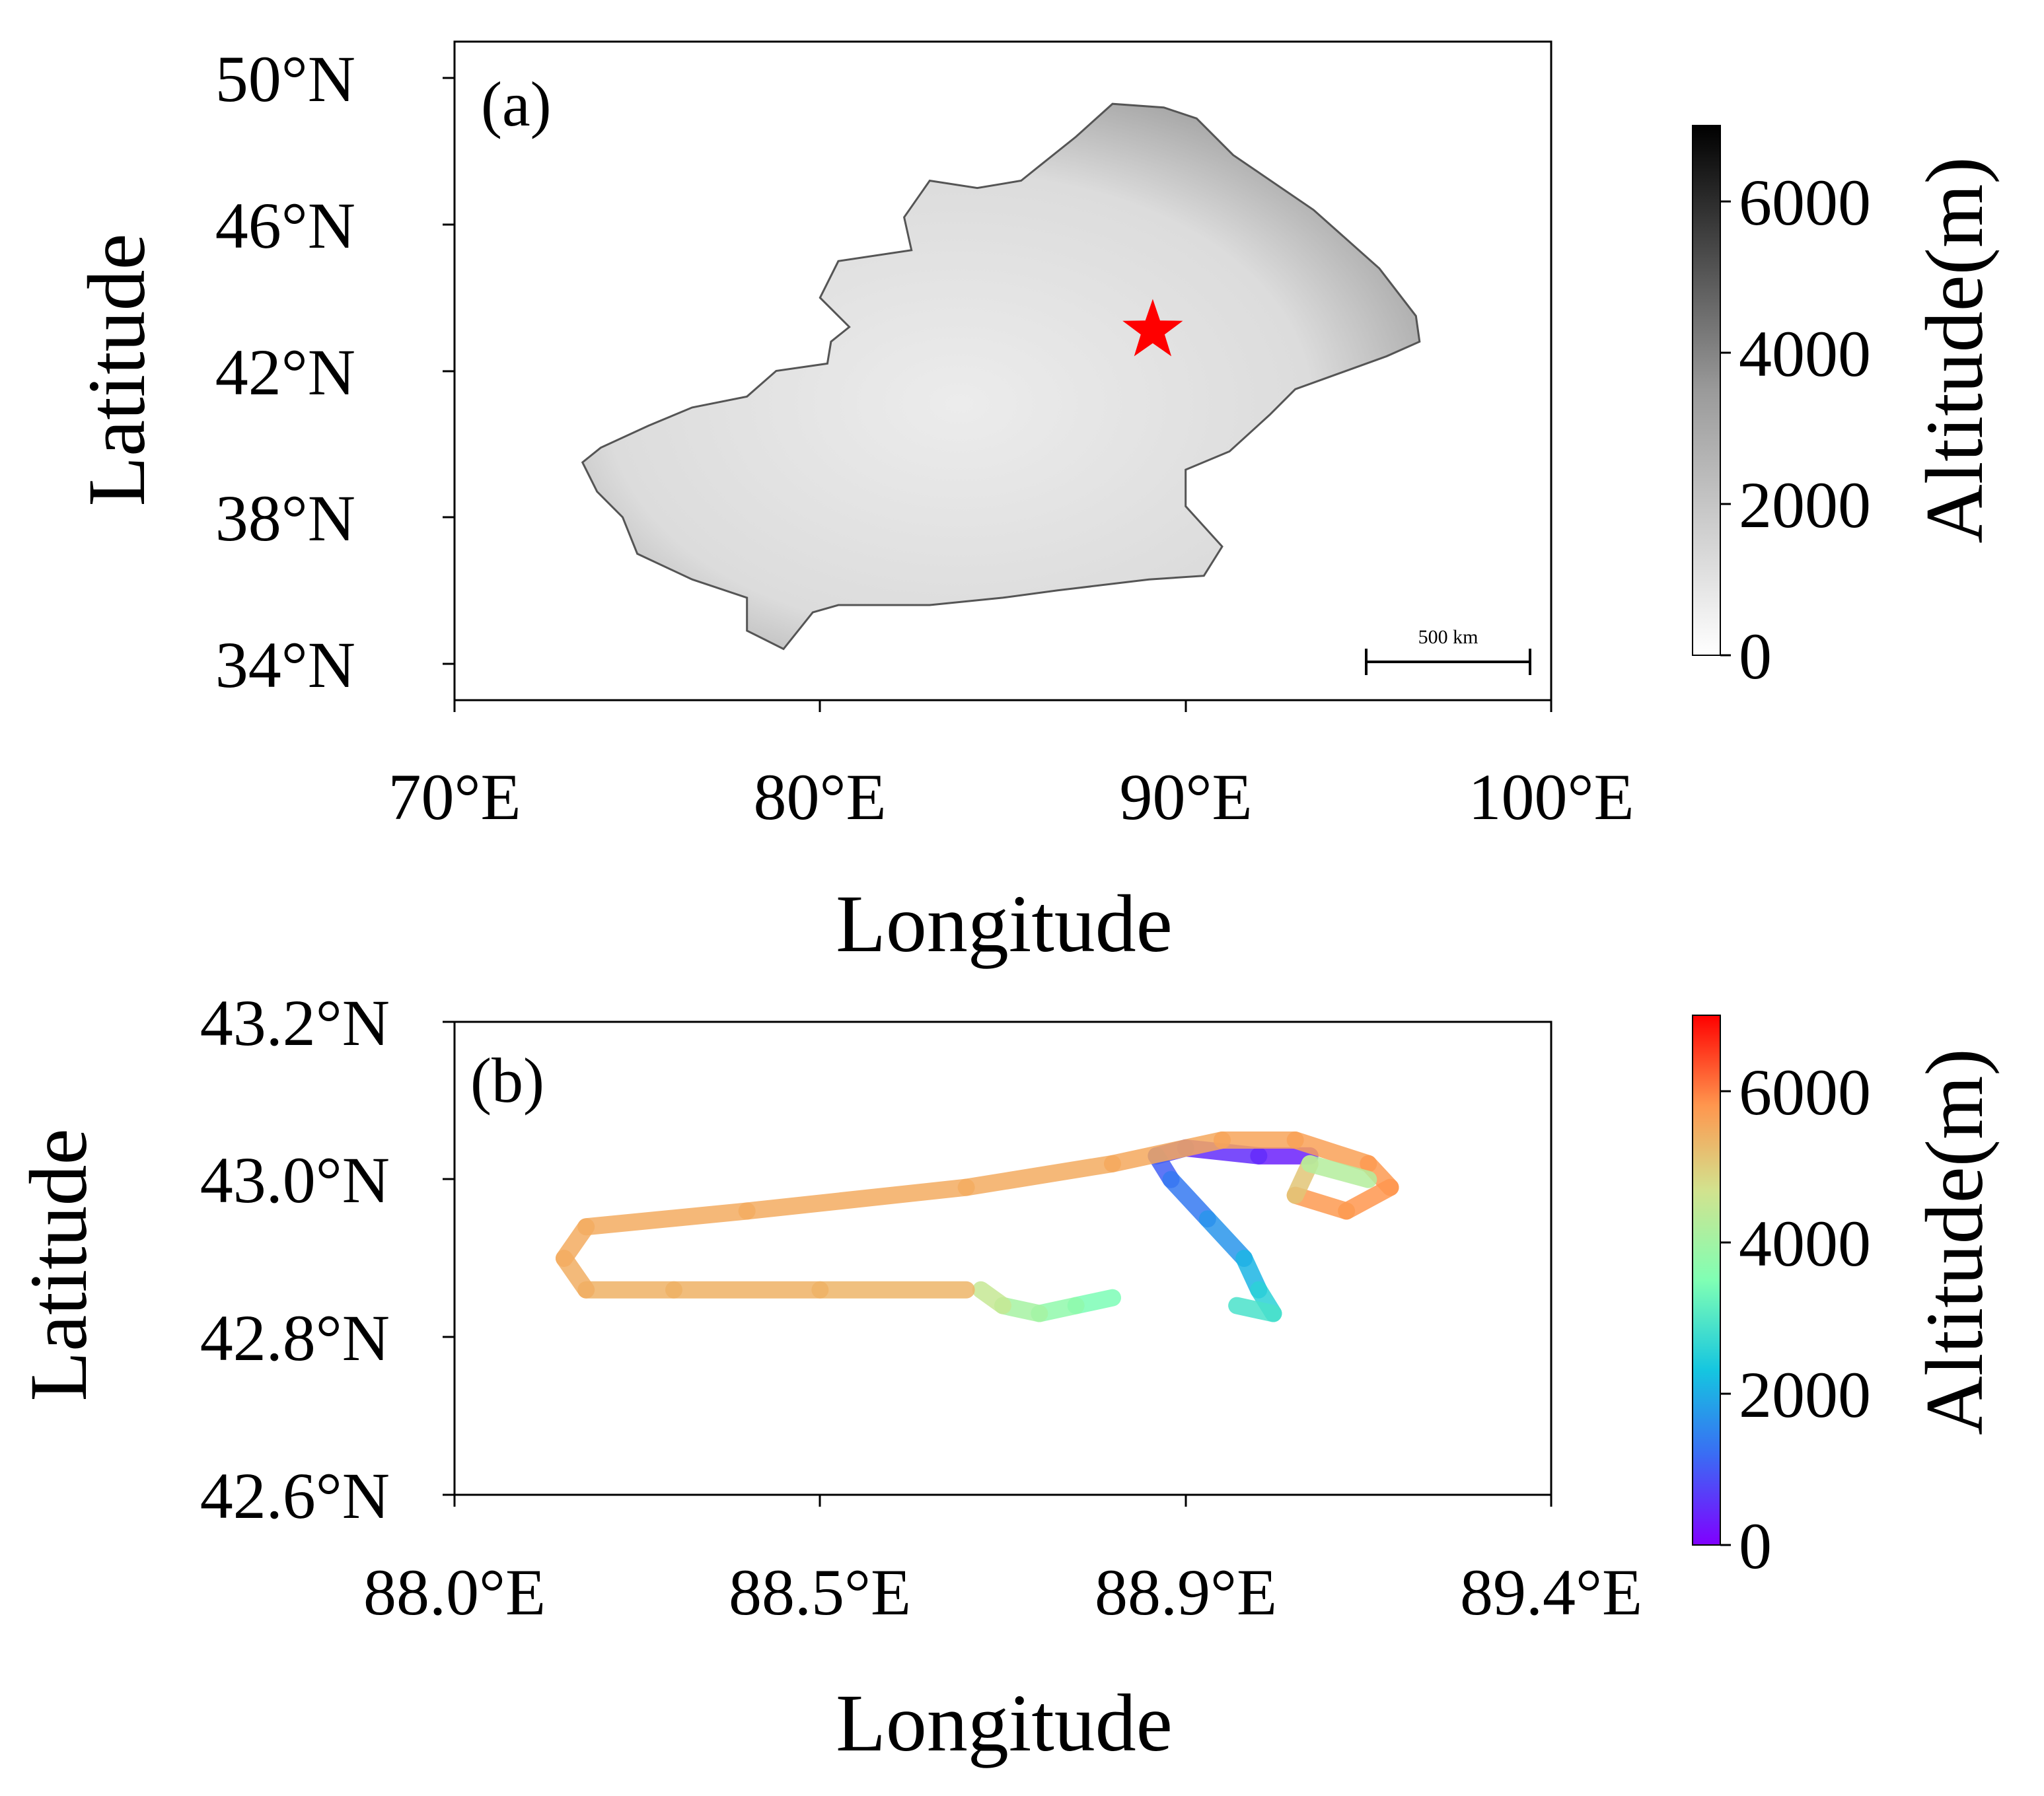  I want to click on x-tick-label: 88.5°E, so click(820, 1593).